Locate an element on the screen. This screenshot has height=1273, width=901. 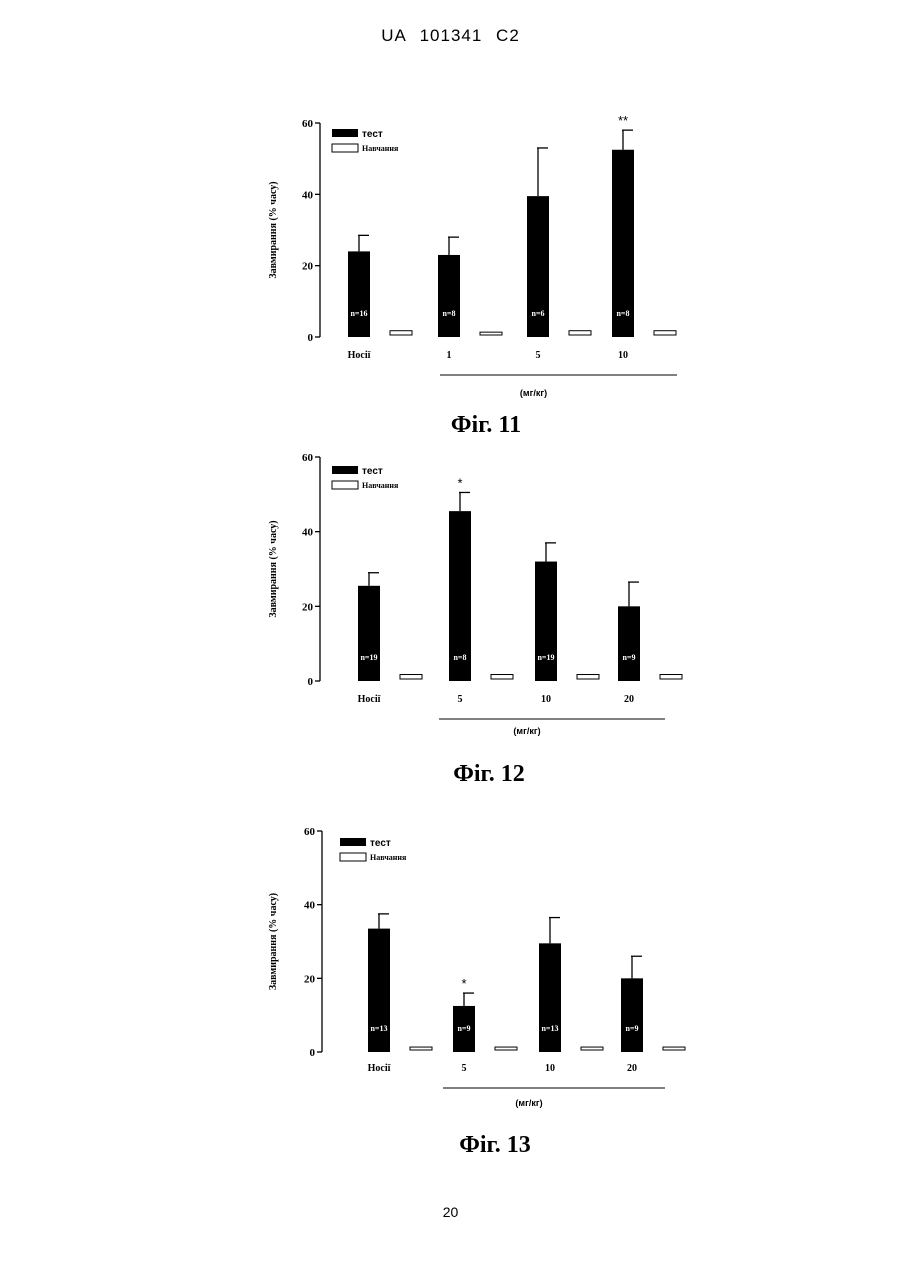
figure-caption: Фіг. 11 is located at coordinates (486, 425).